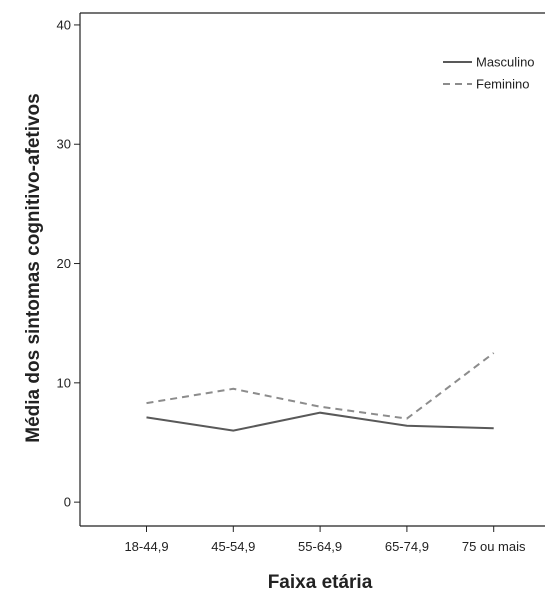 The width and height of the screenshot is (545, 596). What do you see at coordinates (320, 582) in the screenshot?
I see `x-axis-title: Faixa etária` at bounding box center [320, 582].